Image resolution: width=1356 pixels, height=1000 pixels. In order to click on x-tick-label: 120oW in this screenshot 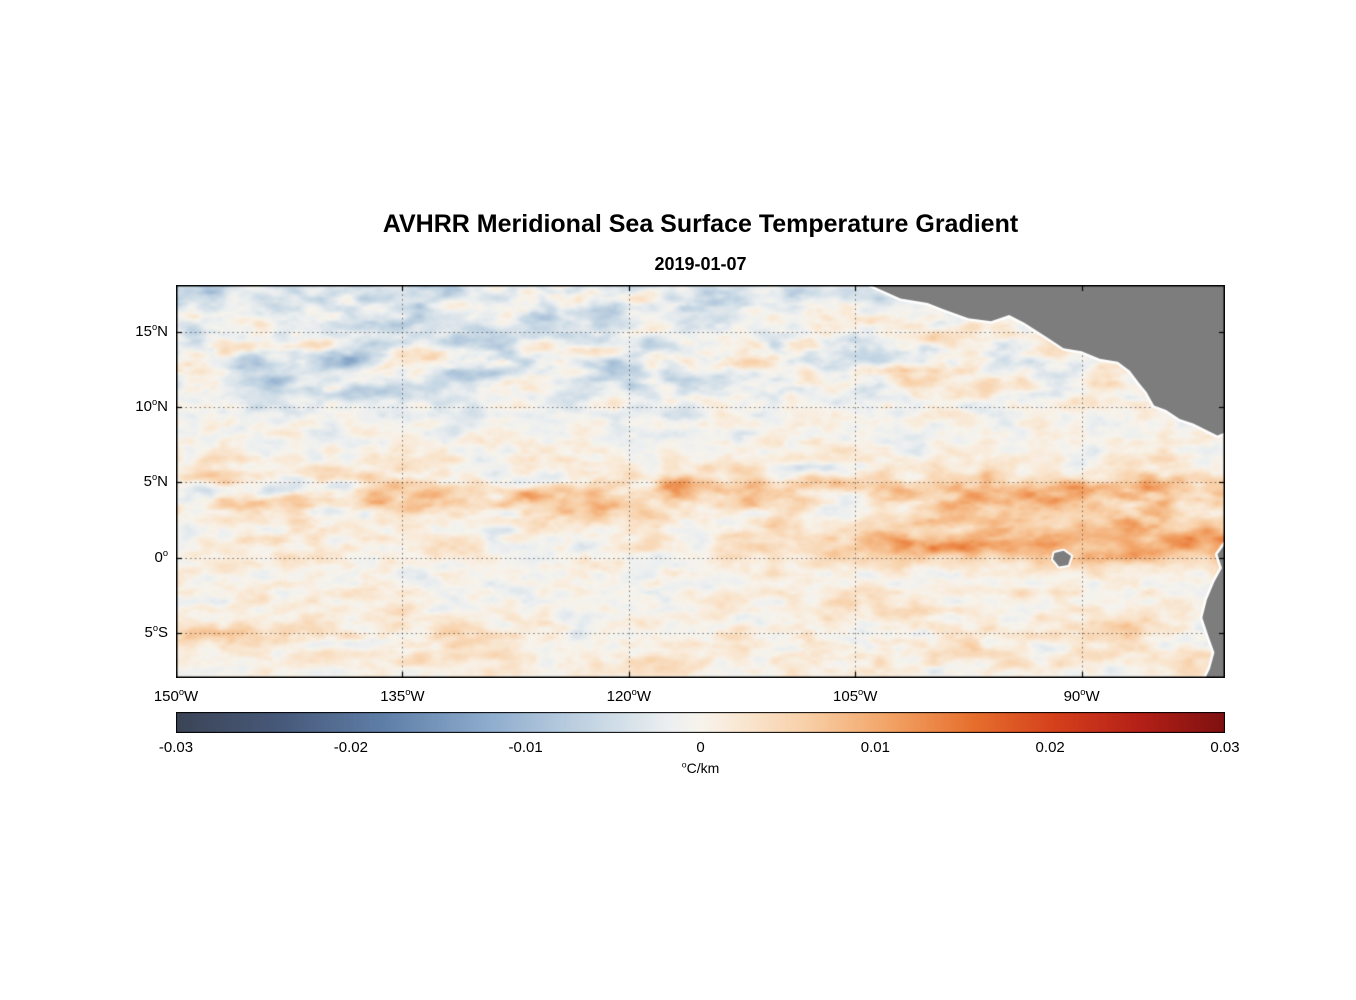, I will do `click(628, 696)`.